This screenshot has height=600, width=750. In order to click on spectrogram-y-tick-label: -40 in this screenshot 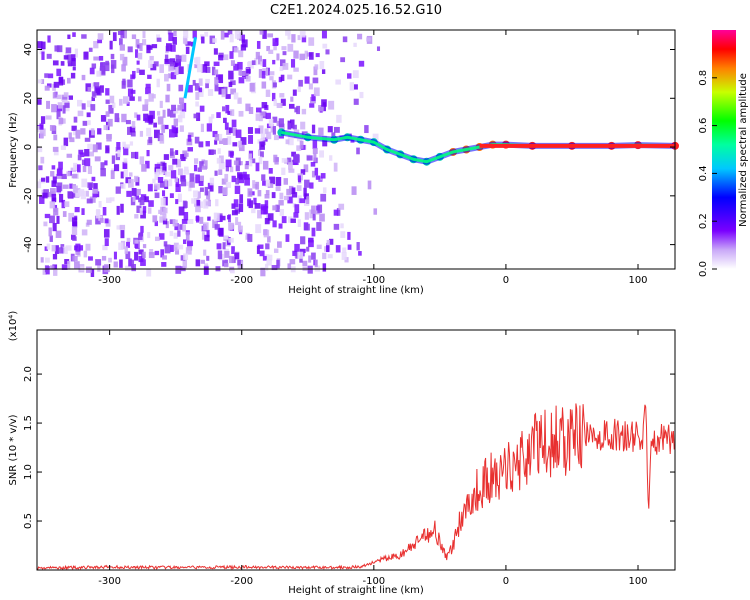, I will do `click(28, 244)`.